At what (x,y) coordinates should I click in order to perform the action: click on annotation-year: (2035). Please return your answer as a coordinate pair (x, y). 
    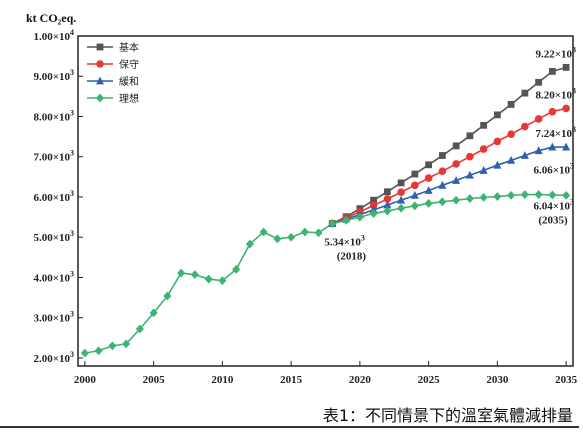
    Looking at the image, I should click on (553, 220).